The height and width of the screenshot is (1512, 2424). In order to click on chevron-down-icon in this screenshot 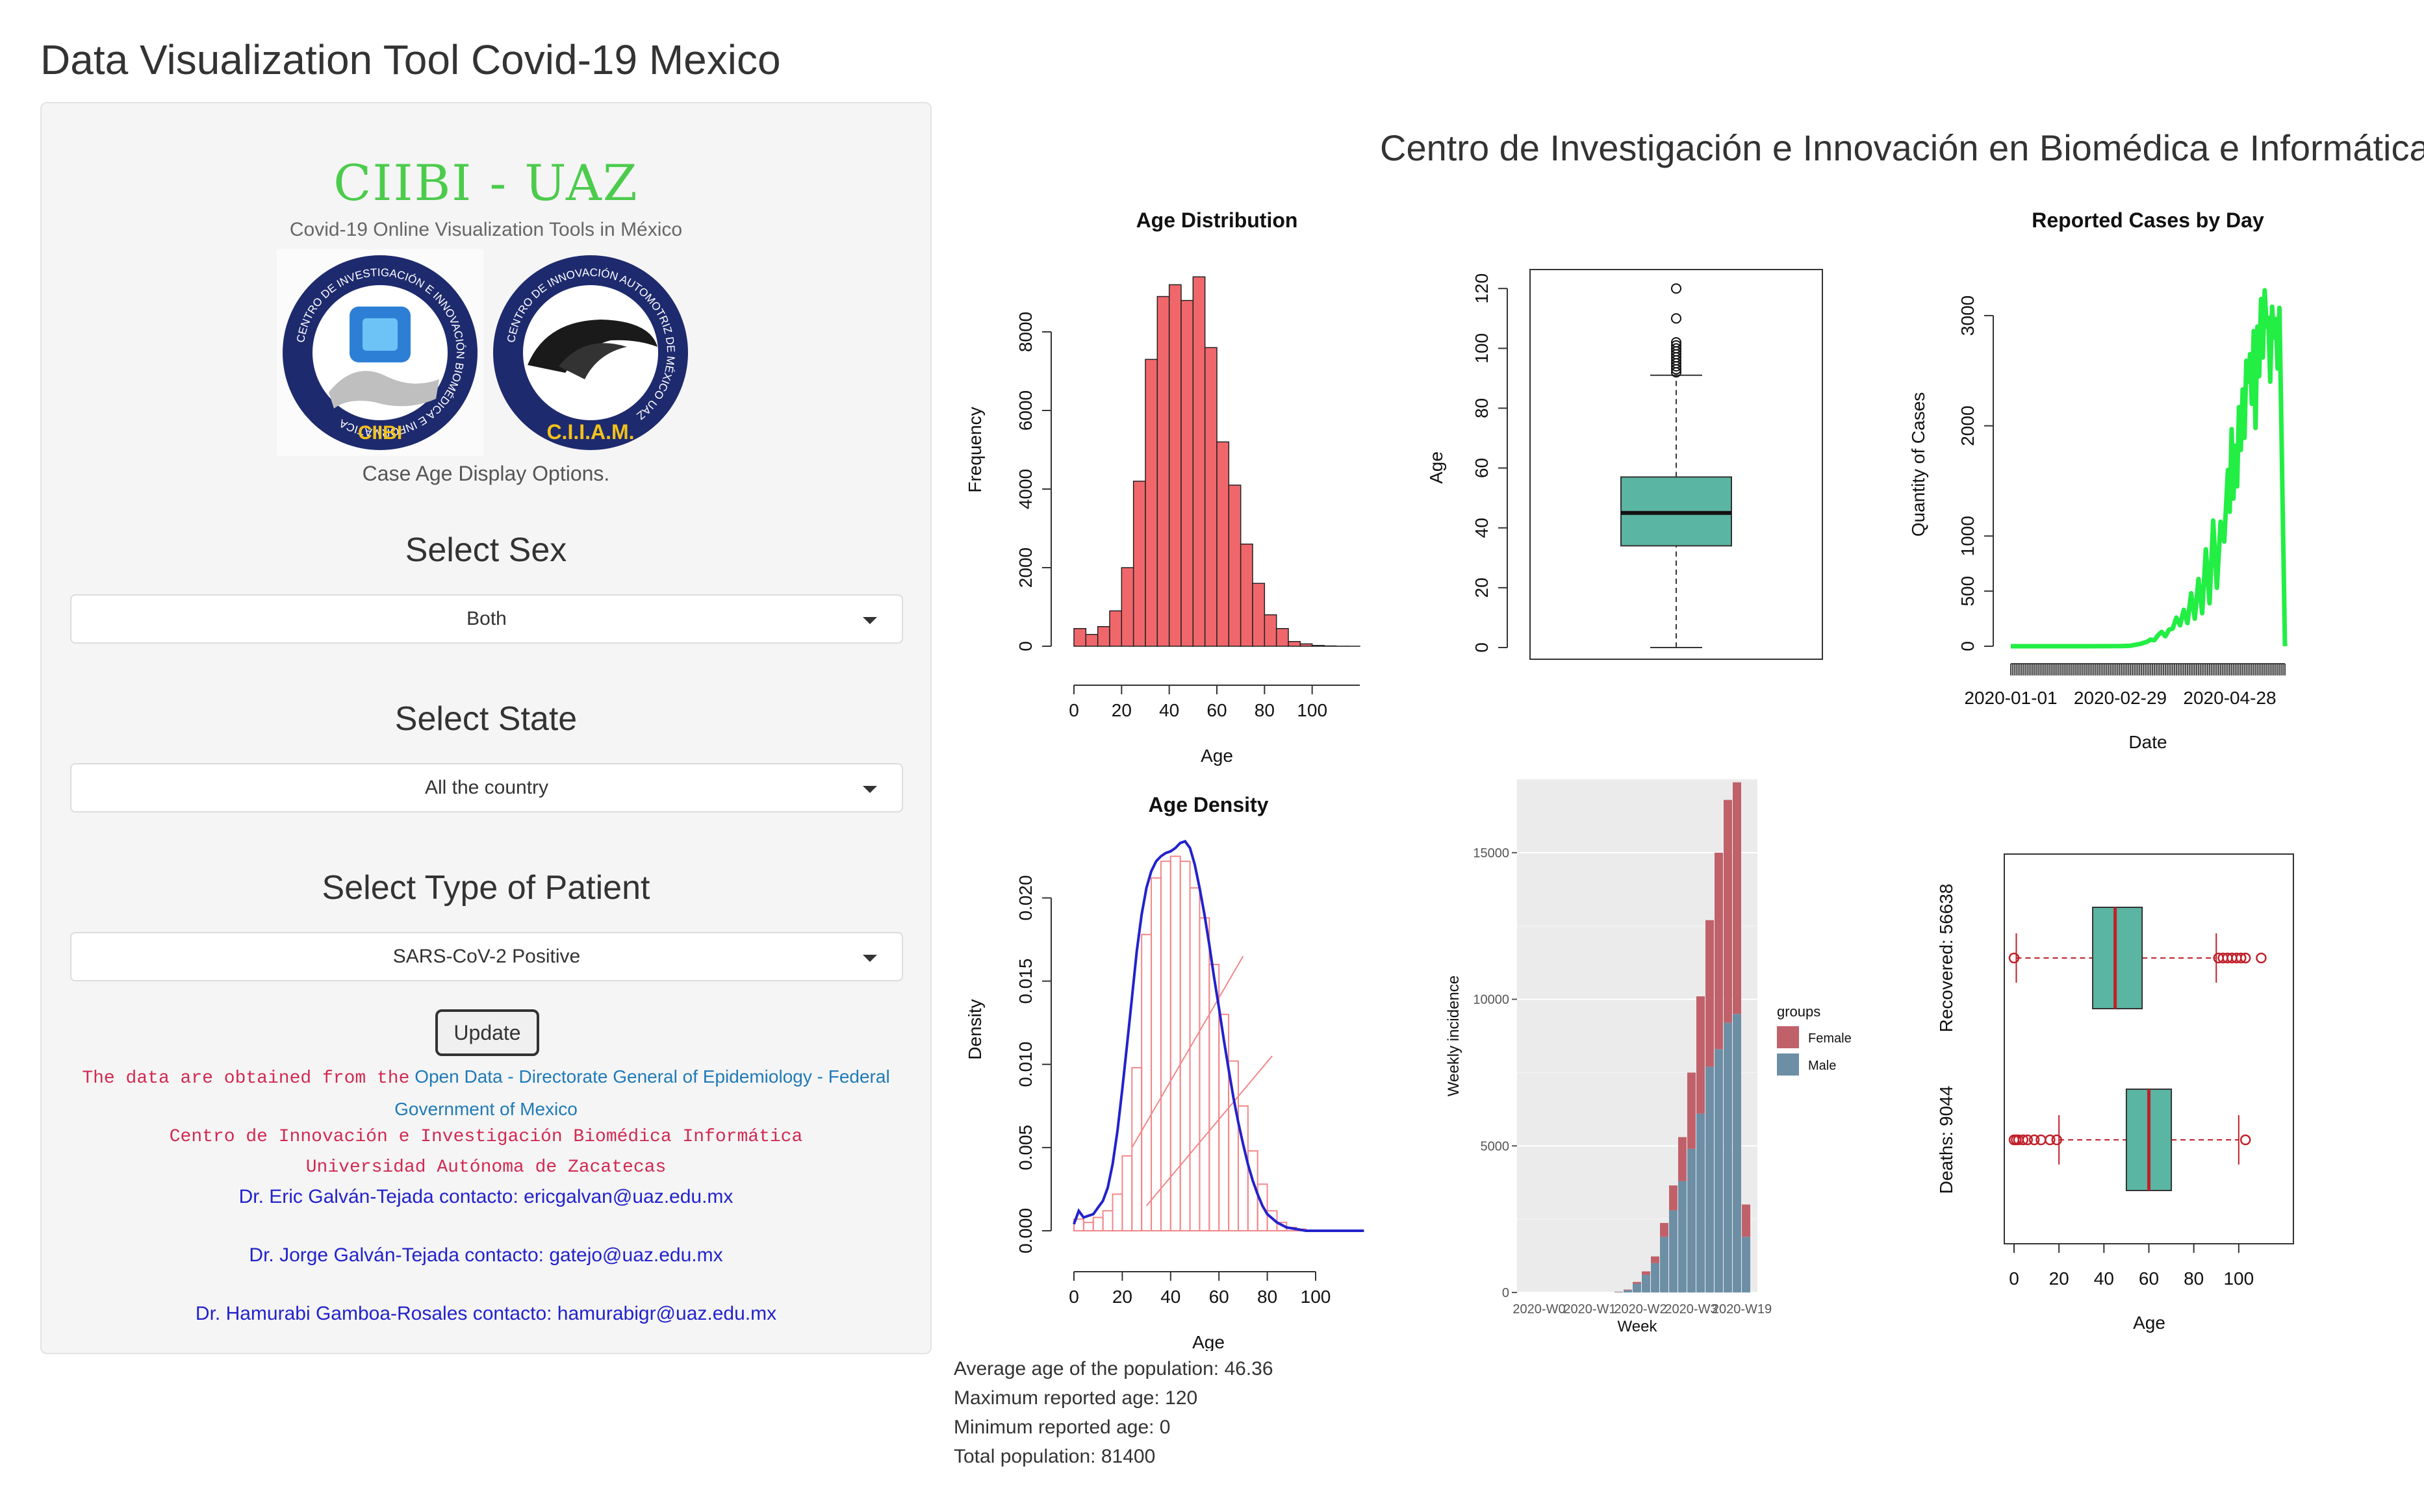, I will do `click(870, 789)`.